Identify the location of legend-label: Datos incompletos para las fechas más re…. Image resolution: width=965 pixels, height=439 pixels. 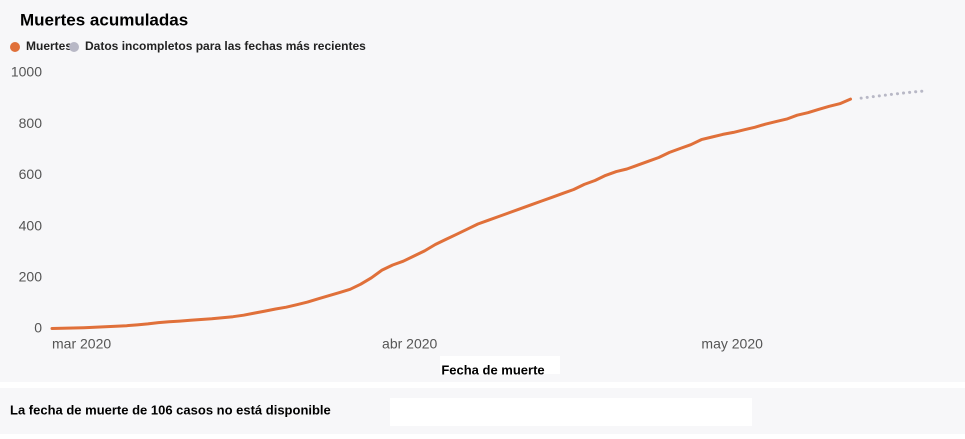
(225, 46).